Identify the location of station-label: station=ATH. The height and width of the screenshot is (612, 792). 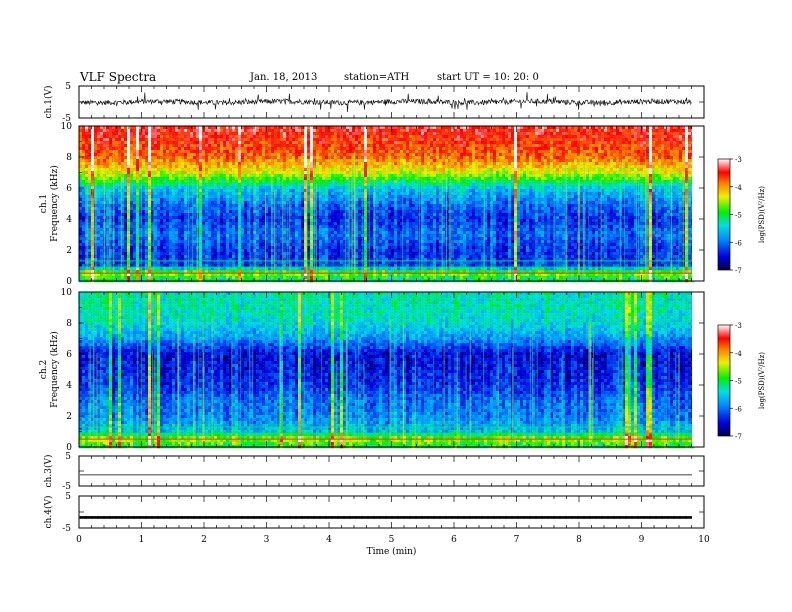
(376, 77).